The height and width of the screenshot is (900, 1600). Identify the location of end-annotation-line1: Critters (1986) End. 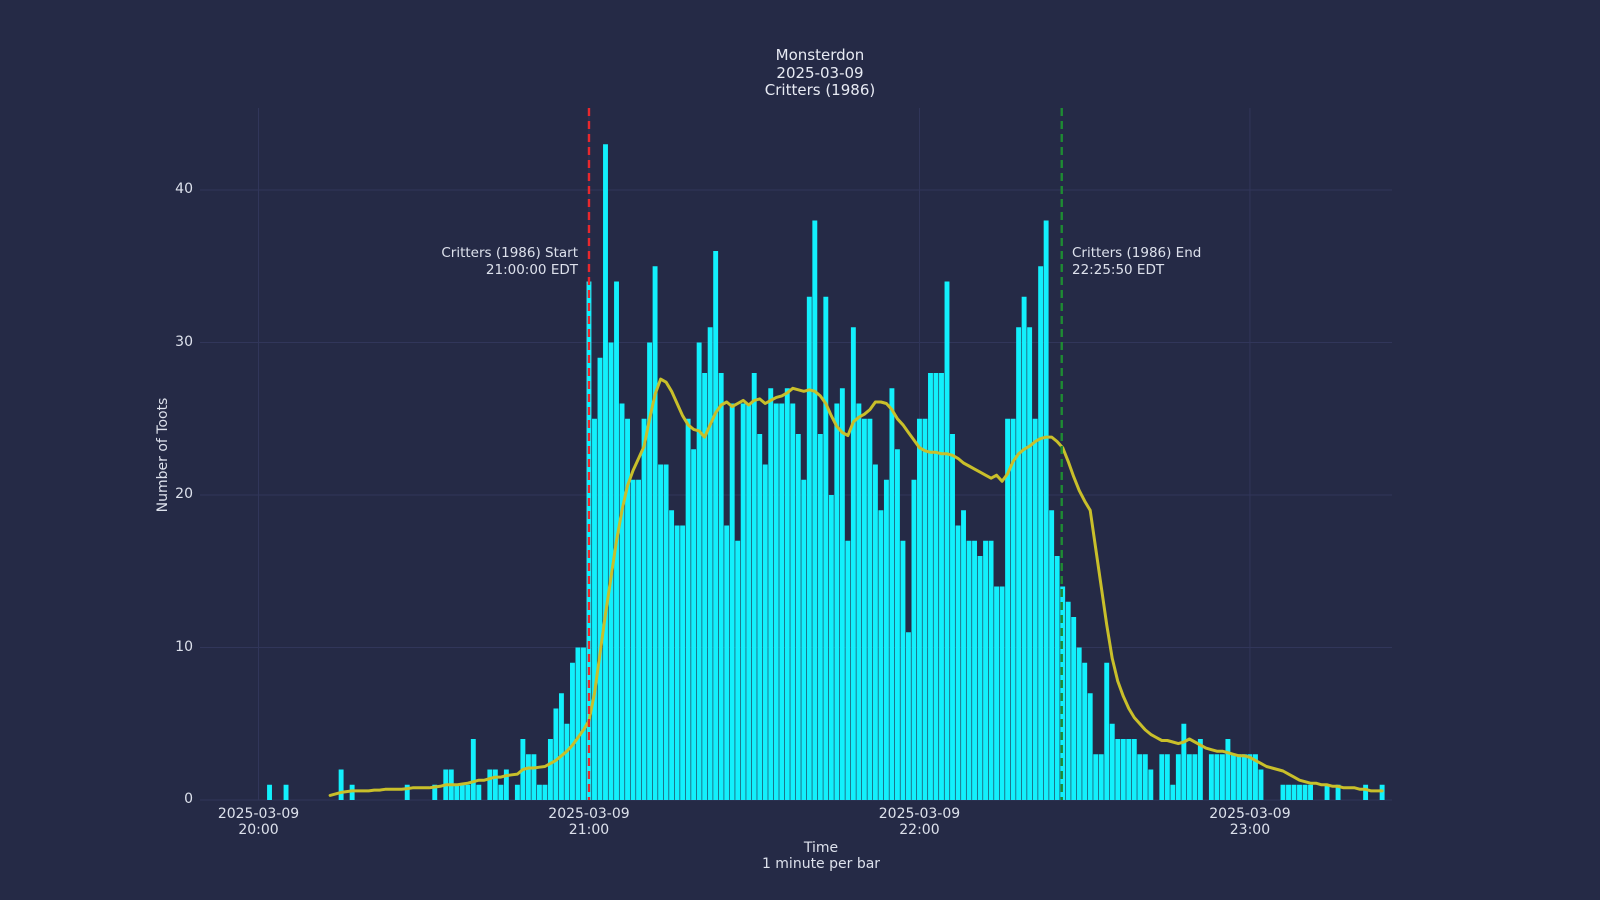
(1137, 253).